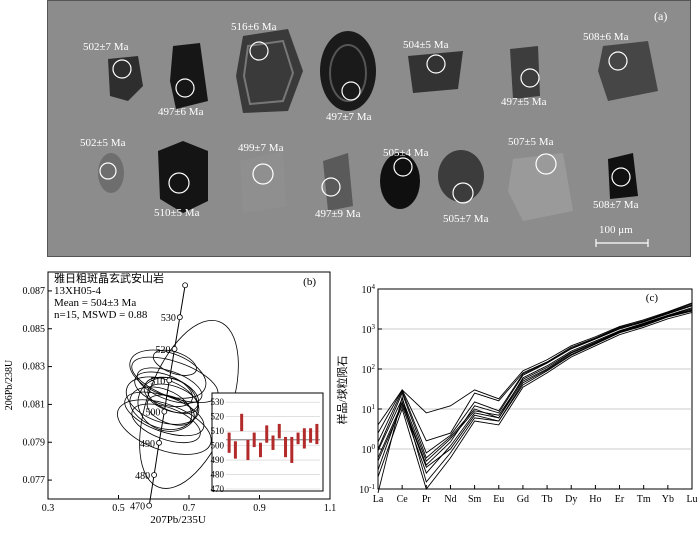  What do you see at coordinates (34, 404) in the screenshot?
I see `y-tick-label: 0.081` at bounding box center [34, 404].